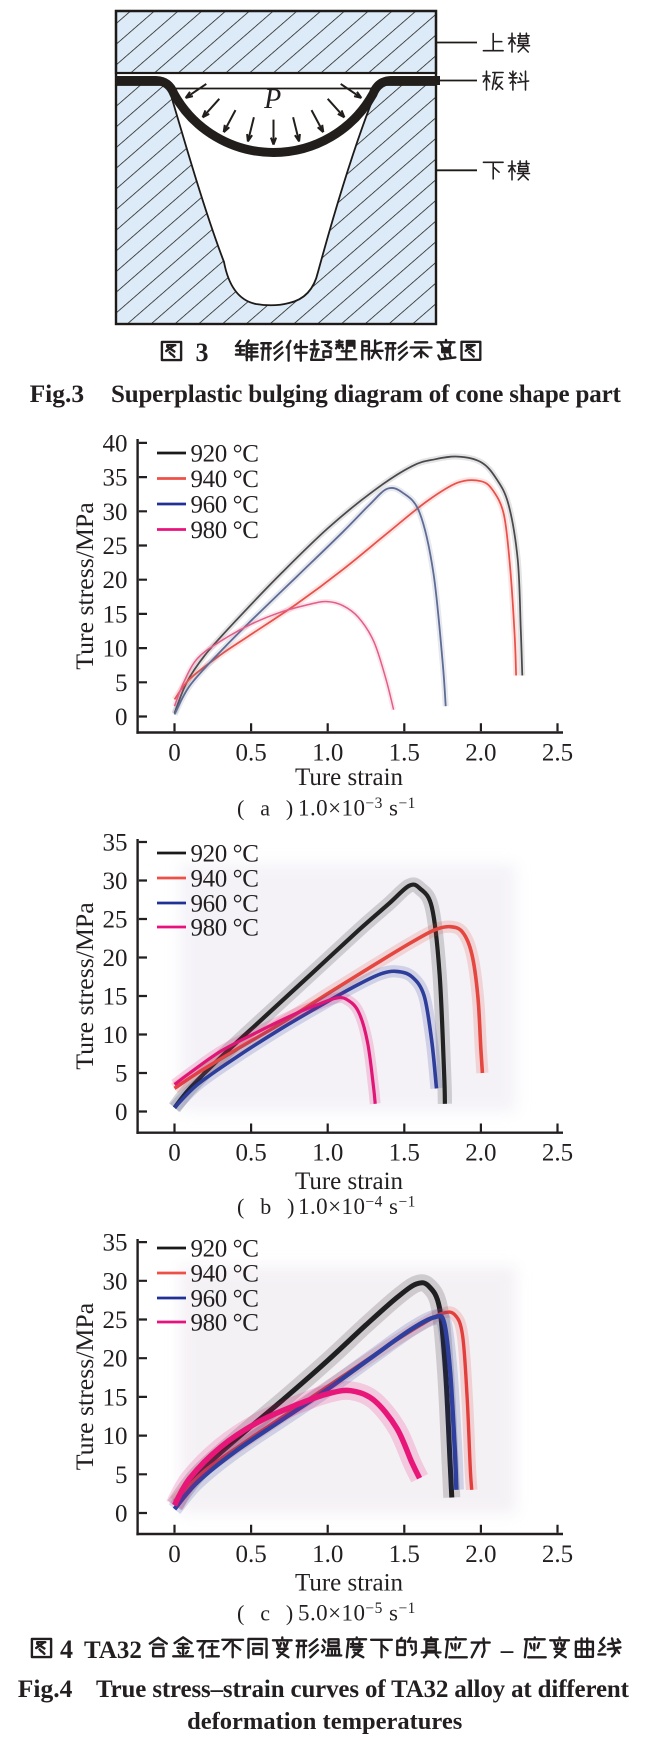 The width and height of the screenshot is (646, 1750). I want to click on svg-text: Fig.3, so click(57, 393).